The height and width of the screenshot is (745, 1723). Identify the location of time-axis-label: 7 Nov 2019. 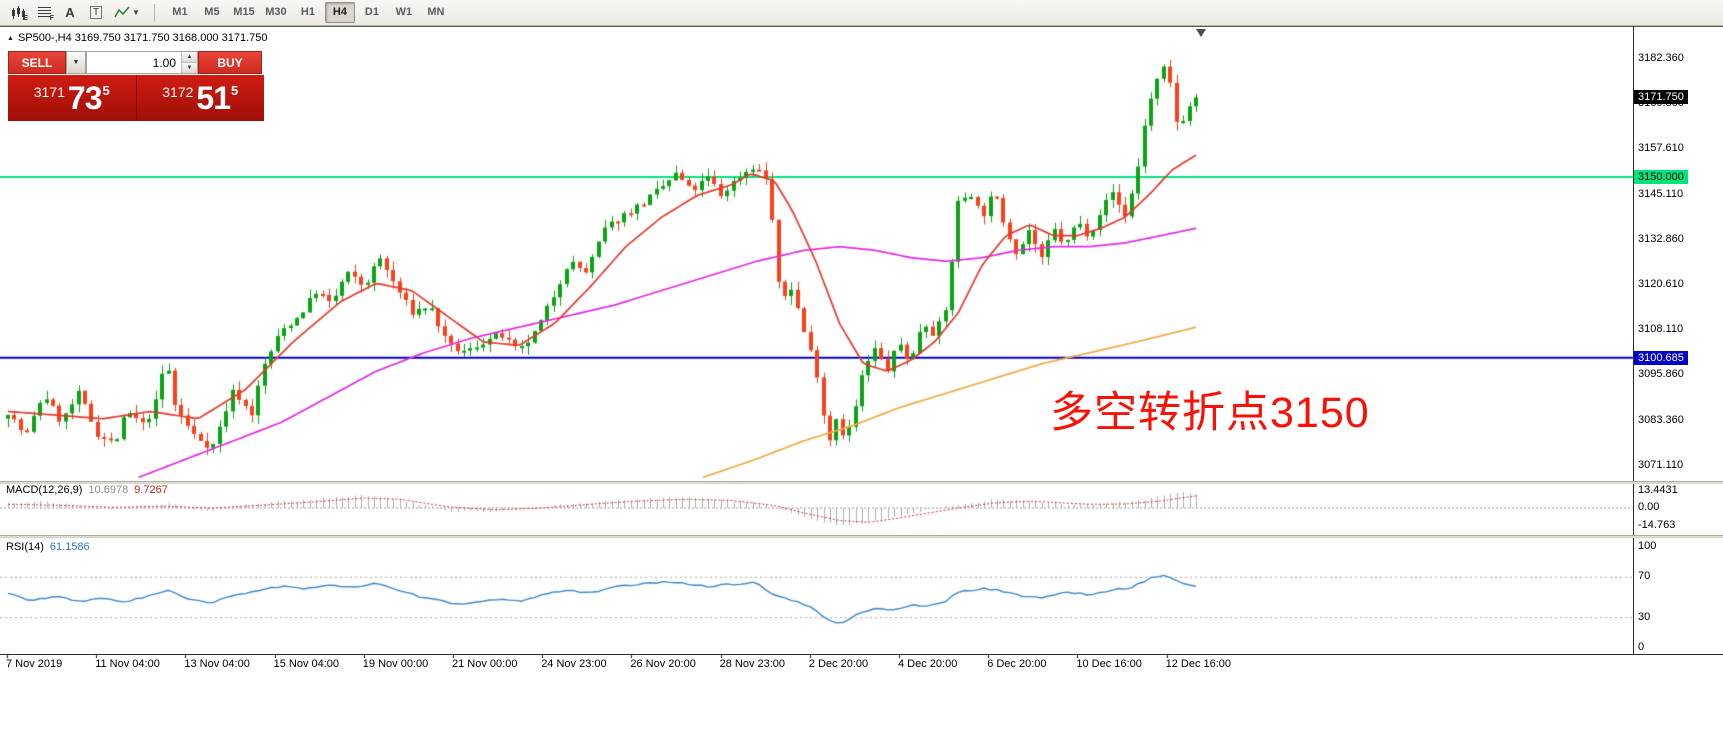
(34, 664).